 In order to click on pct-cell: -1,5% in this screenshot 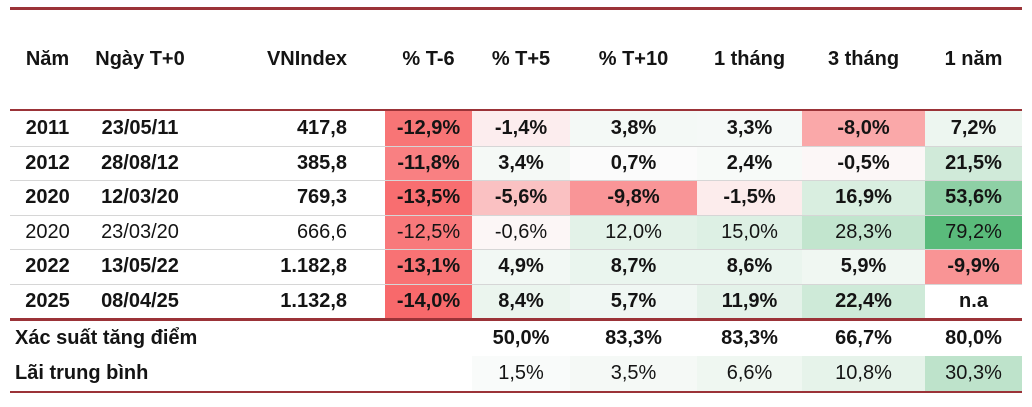, I will do `click(749, 198)`.